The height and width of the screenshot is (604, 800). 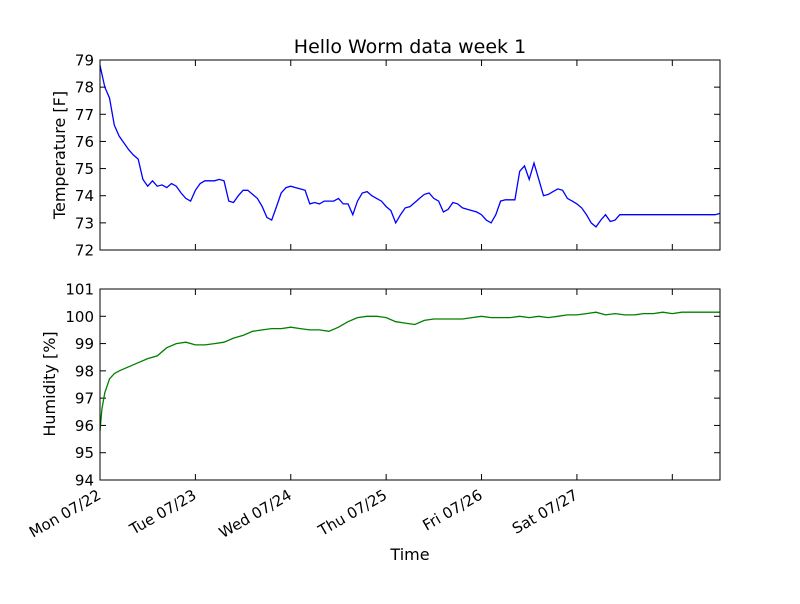 What do you see at coordinates (79, 290) in the screenshot?
I see `humidity-y-tick-label: 101` at bounding box center [79, 290].